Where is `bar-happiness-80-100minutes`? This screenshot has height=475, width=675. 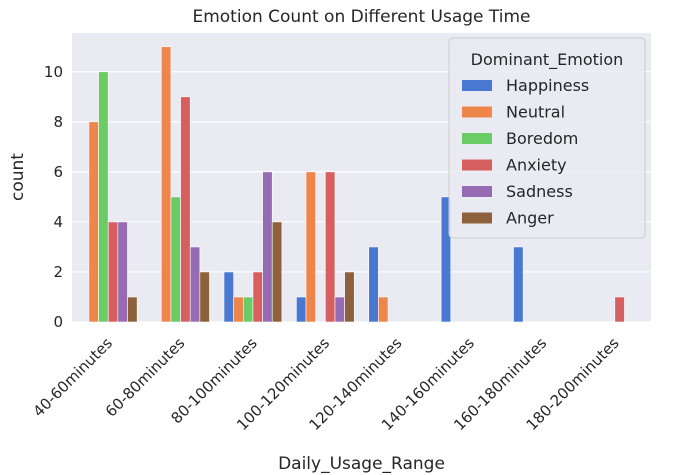
bar-happiness-80-100minutes is located at coordinates (228, 297).